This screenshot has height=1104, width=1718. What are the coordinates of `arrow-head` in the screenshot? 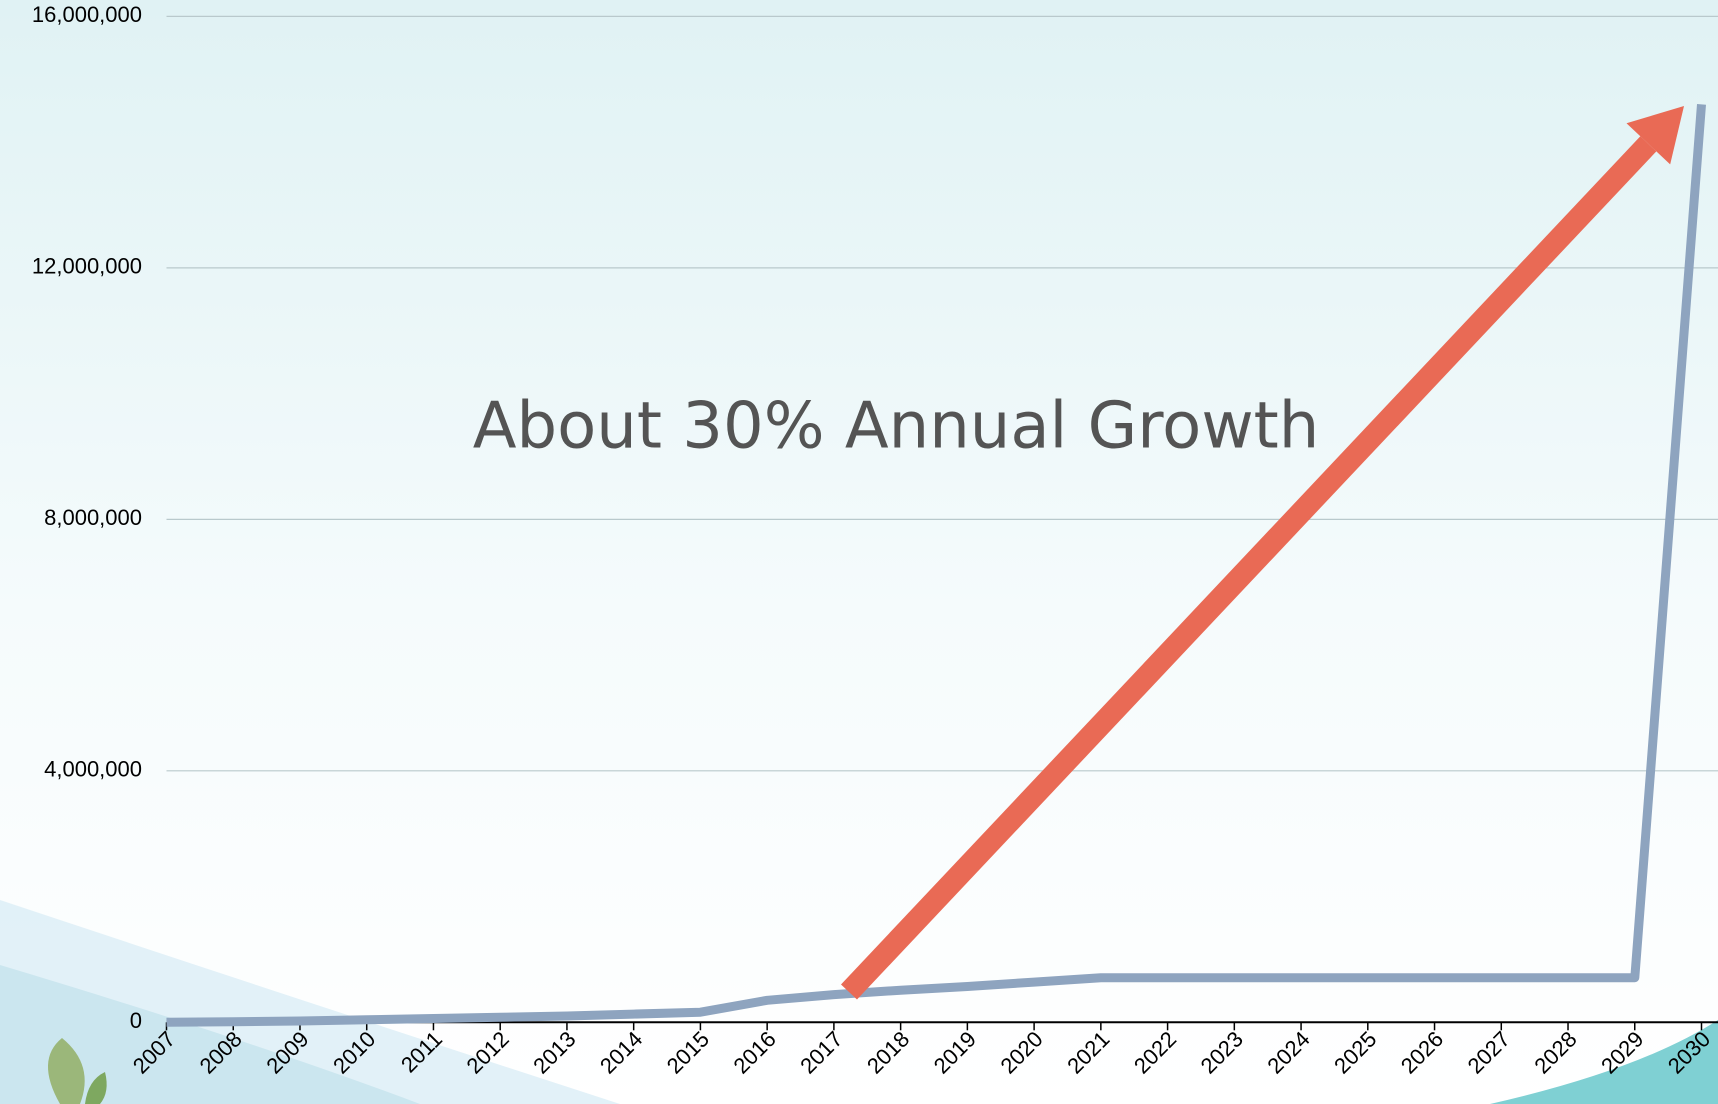 It's located at (1655, 135).